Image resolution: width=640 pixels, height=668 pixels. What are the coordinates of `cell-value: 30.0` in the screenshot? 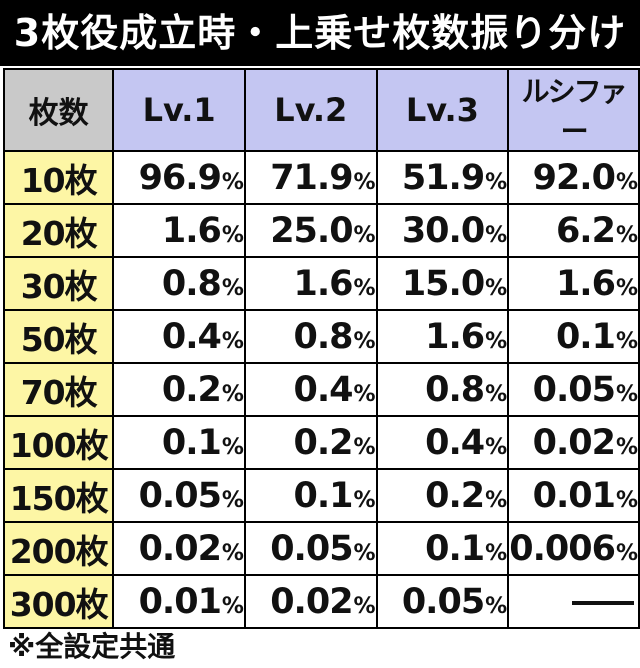 It's located at (443, 230).